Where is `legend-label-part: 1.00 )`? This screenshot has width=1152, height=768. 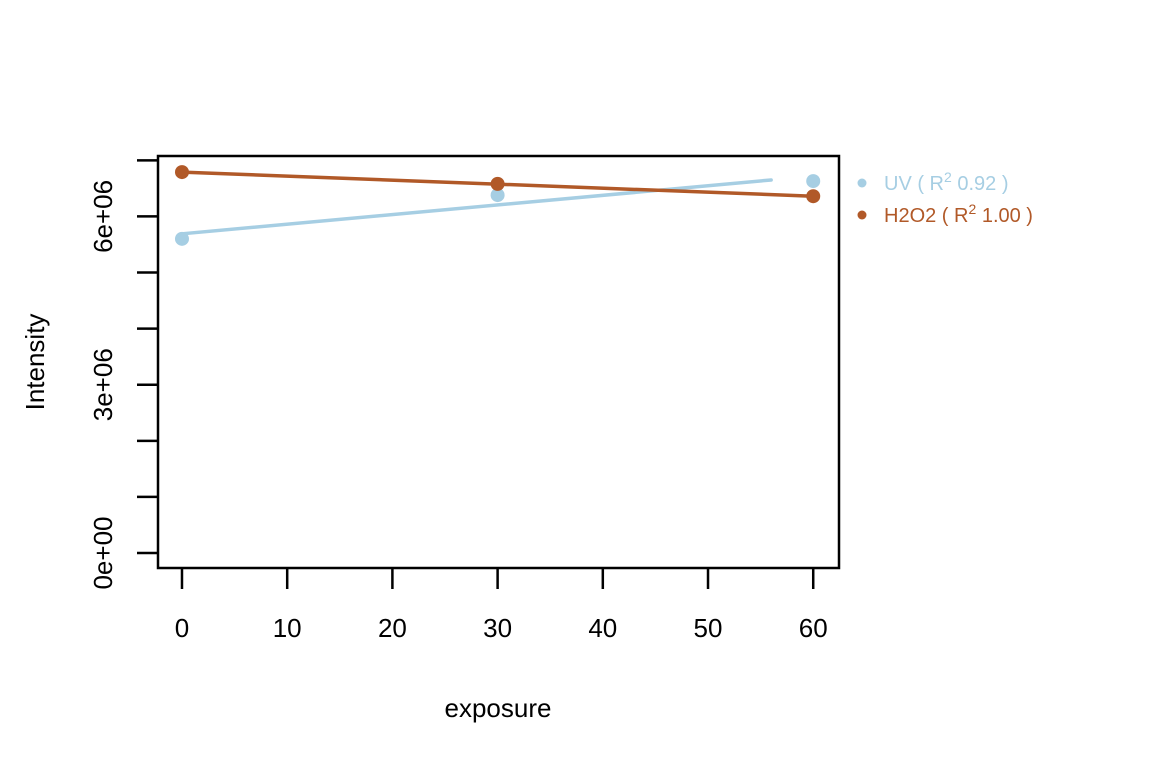
legend-label-part: 1.00 ) is located at coordinates (1004, 216).